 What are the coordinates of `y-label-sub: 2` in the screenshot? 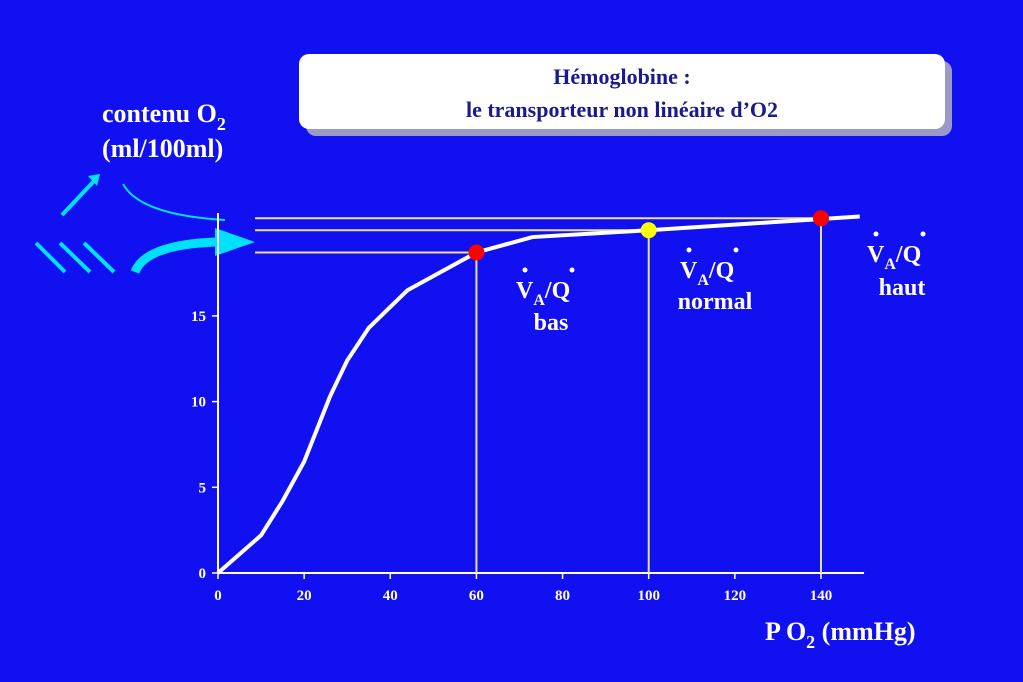 It's located at (221, 124).